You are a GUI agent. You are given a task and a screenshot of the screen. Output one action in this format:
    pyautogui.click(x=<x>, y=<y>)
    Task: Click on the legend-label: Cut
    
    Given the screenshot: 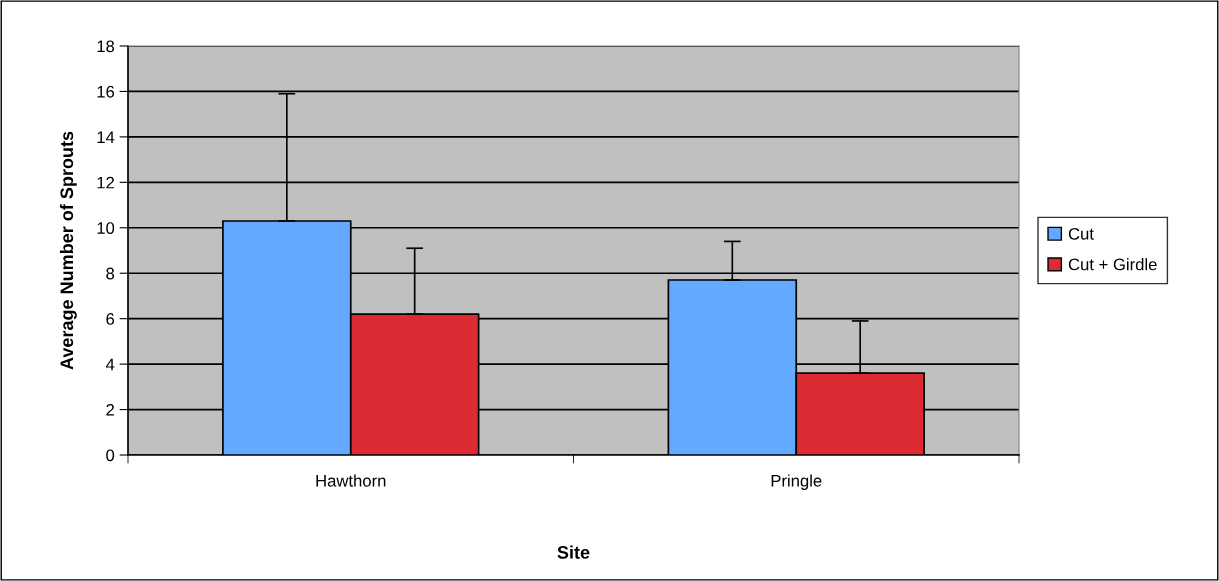 What is the action you would take?
    pyautogui.click(x=1081, y=233)
    